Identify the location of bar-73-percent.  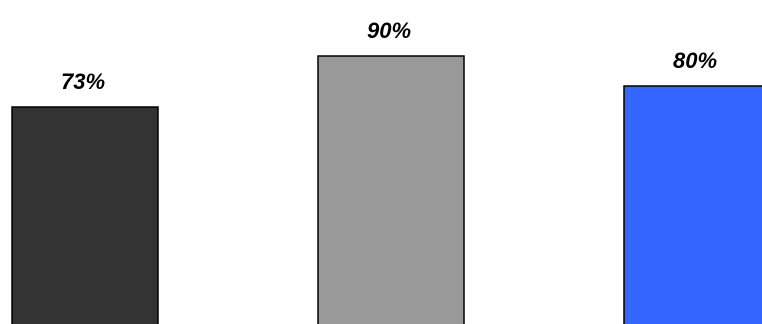
(85, 215).